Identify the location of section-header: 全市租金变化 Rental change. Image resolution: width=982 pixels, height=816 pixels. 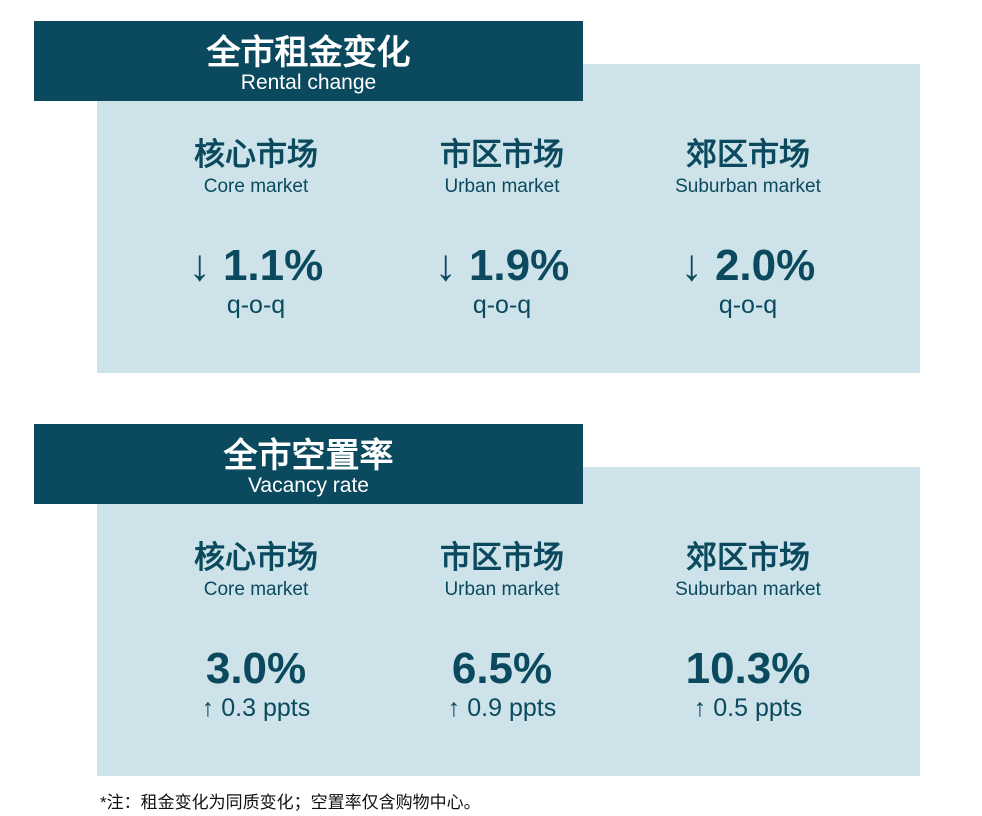
(308, 61).